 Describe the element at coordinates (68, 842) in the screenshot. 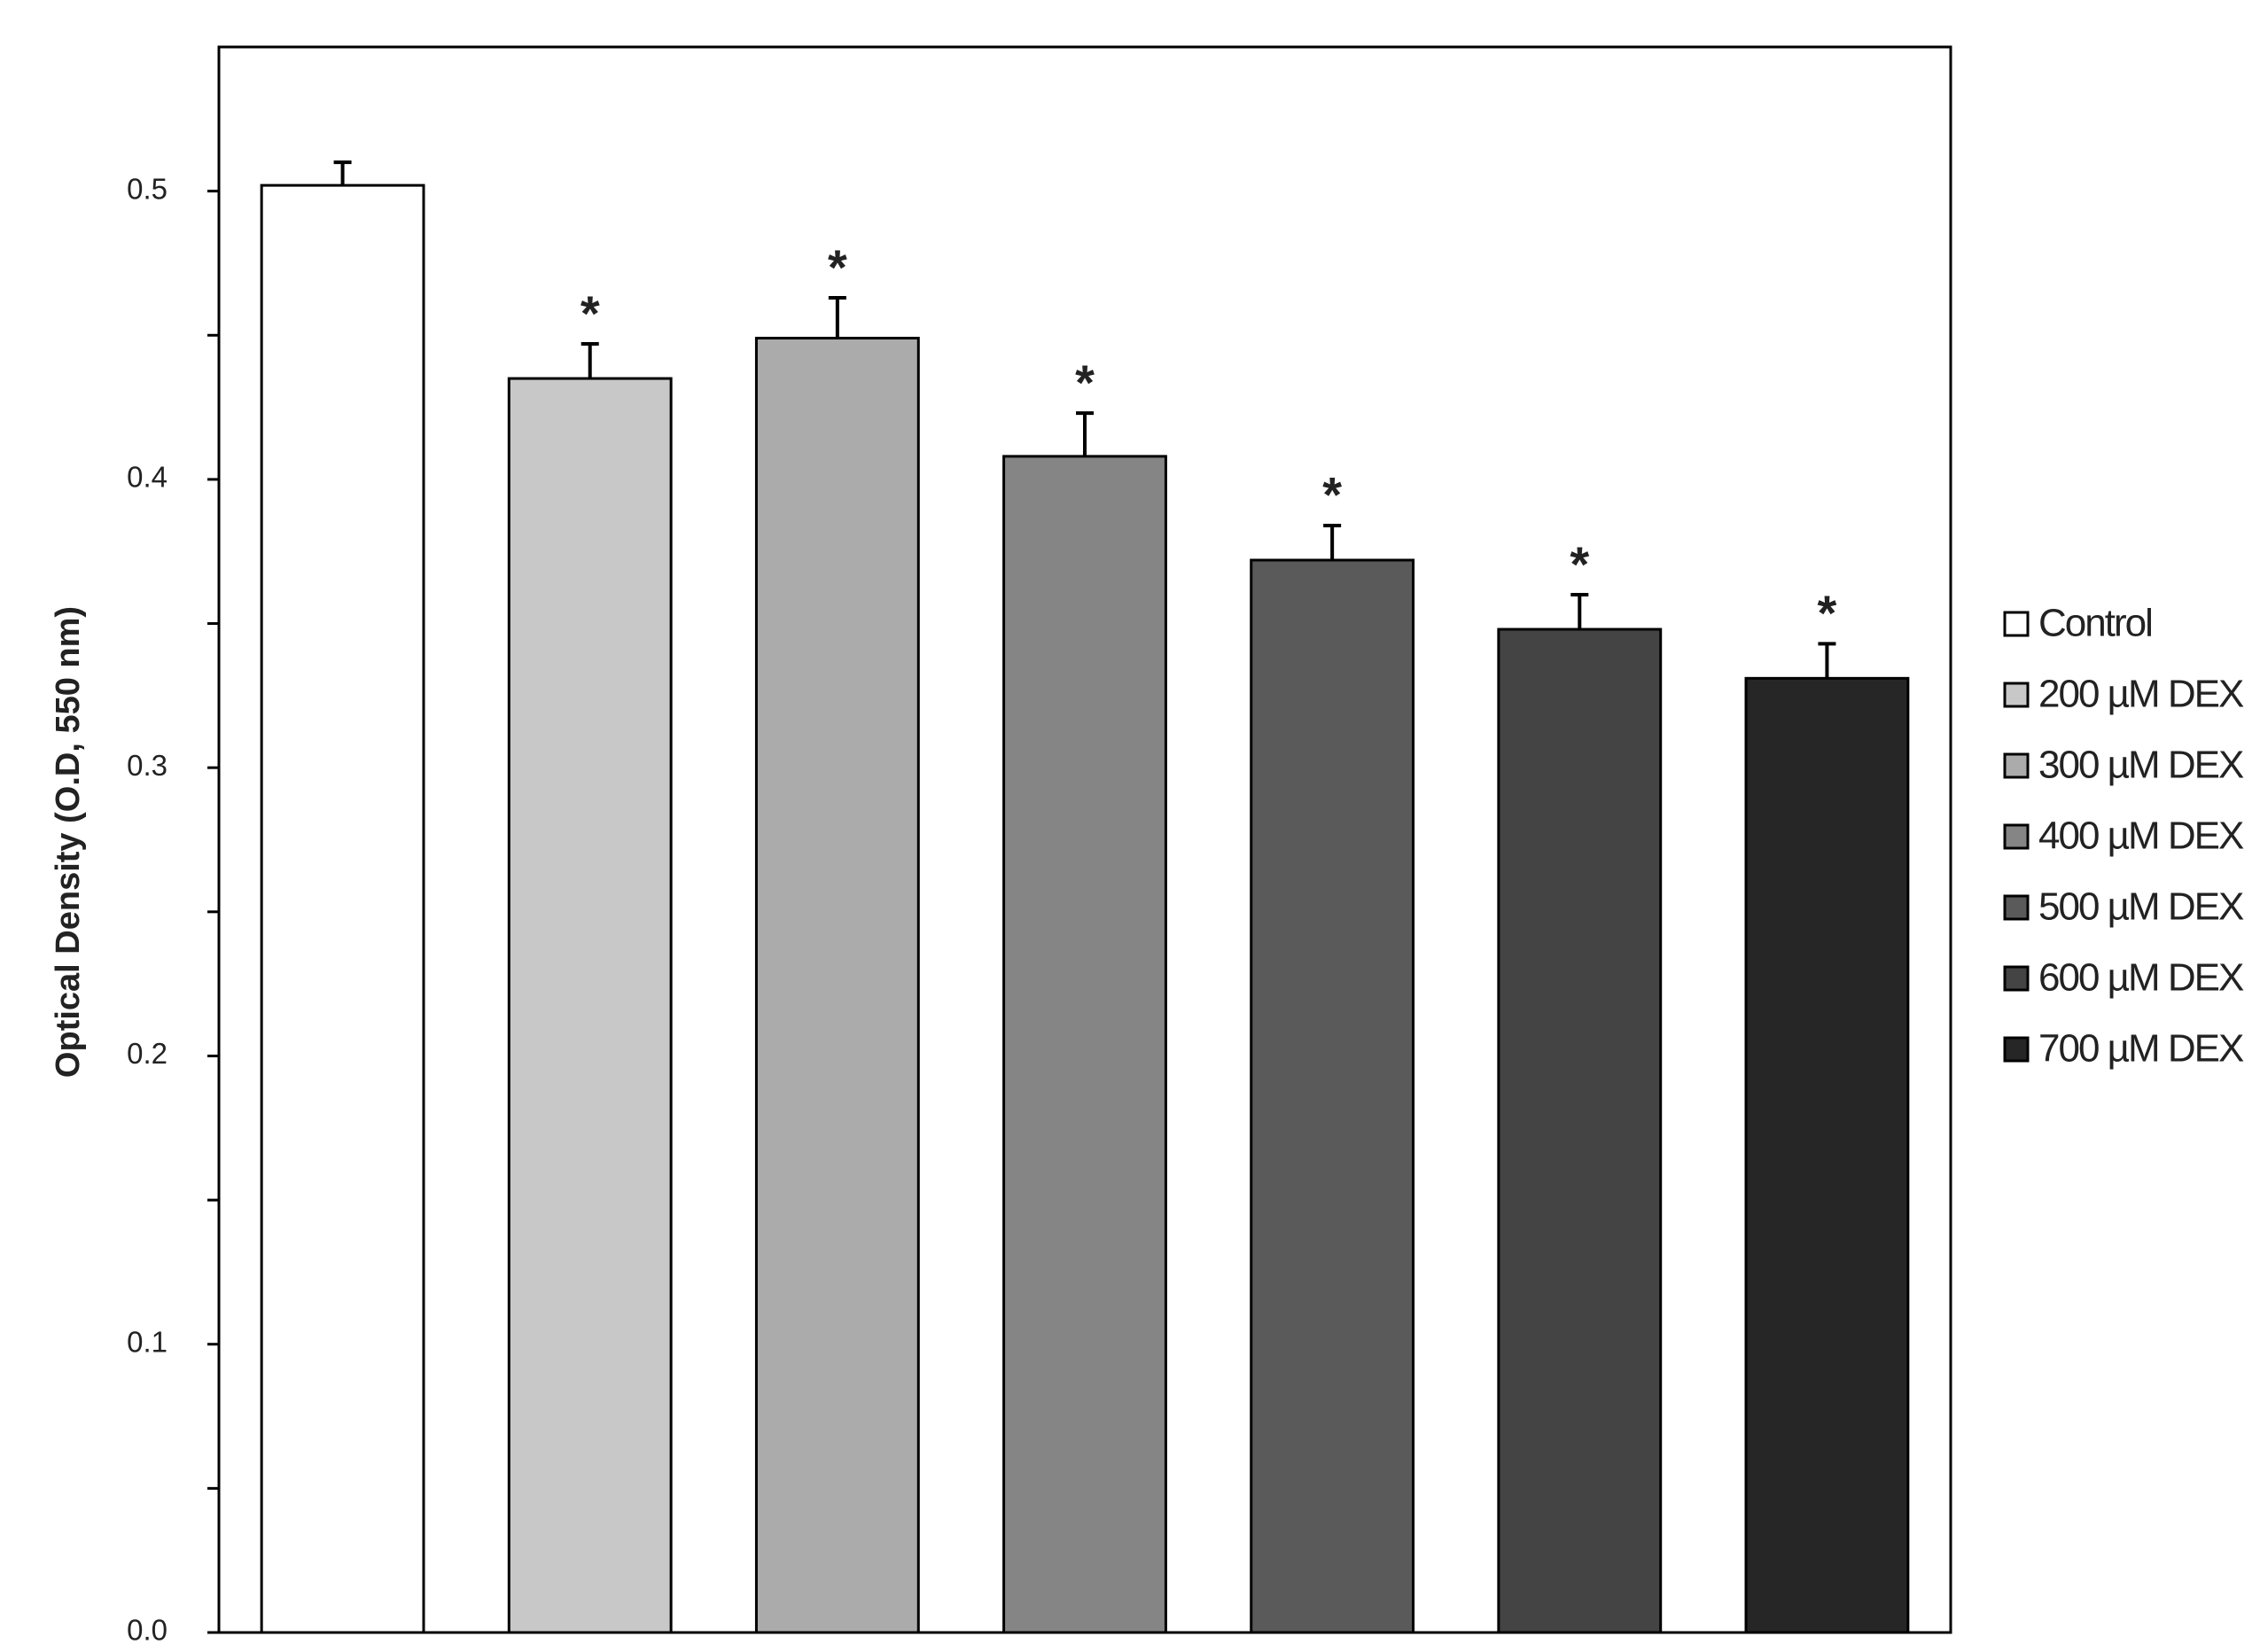

I see `y-axis-label: Optical Density (O.D, 550 nm)` at that location.